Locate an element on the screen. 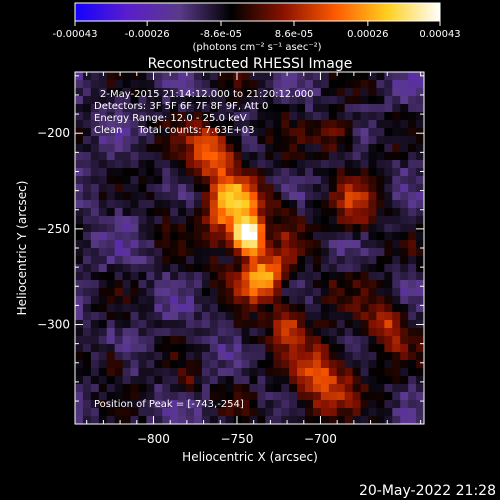  x-tick-label: −800 is located at coordinates (153, 439).